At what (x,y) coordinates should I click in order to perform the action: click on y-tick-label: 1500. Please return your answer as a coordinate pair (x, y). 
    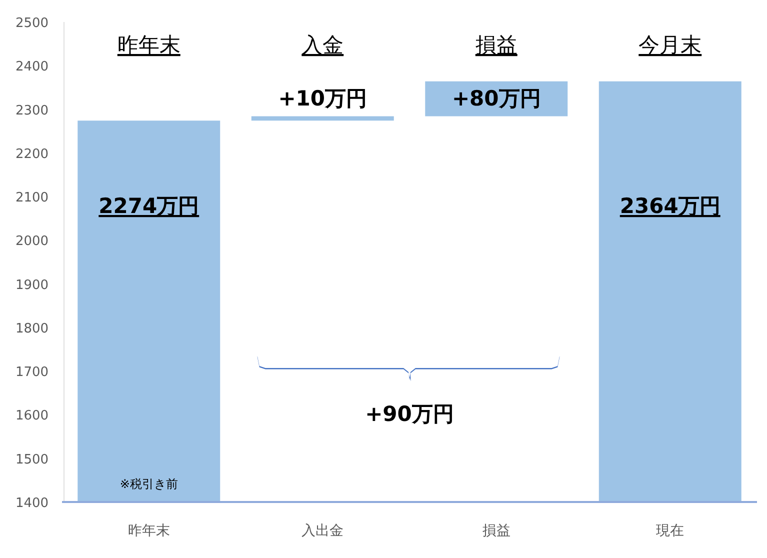
    Looking at the image, I should click on (32, 460).